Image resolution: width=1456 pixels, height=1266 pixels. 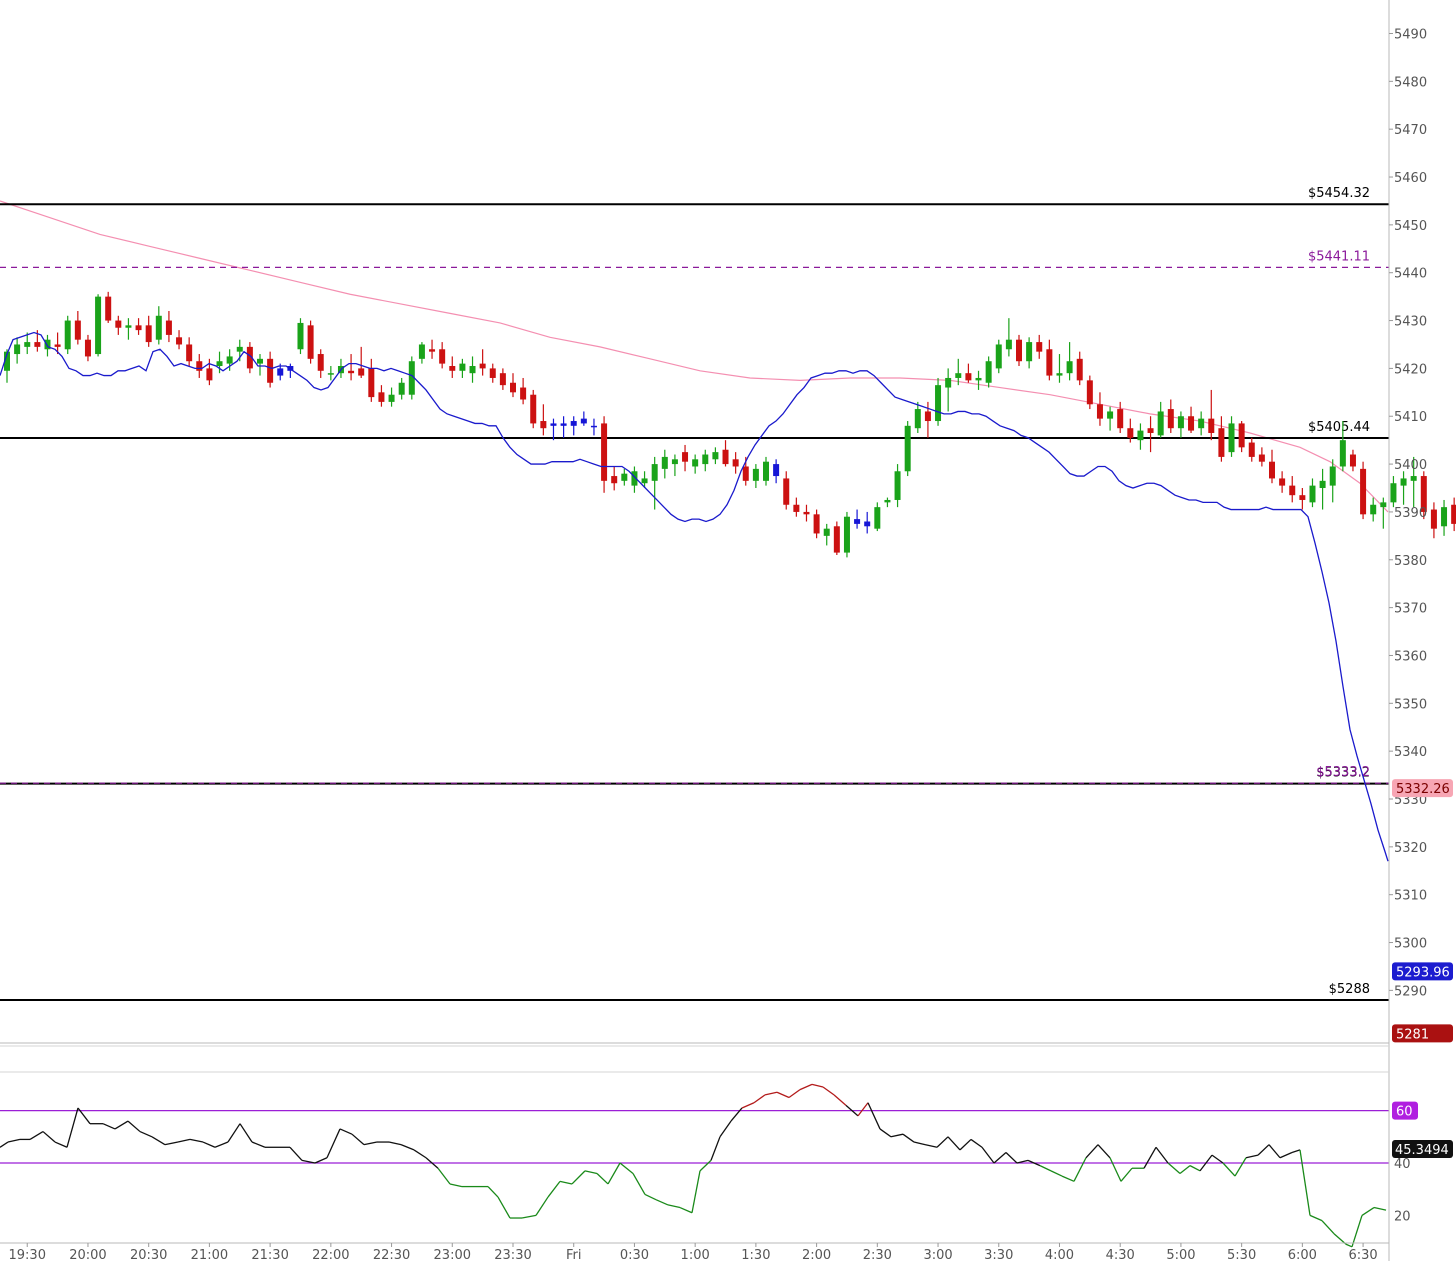 What do you see at coordinates (1362, 1254) in the screenshot?
I see `time-tick-label: 6:30` at bounding box center [1362, 1254].